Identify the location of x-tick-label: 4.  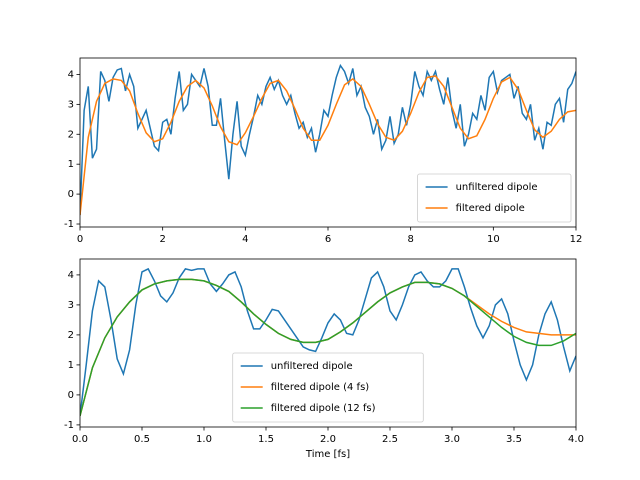
(245, 239).